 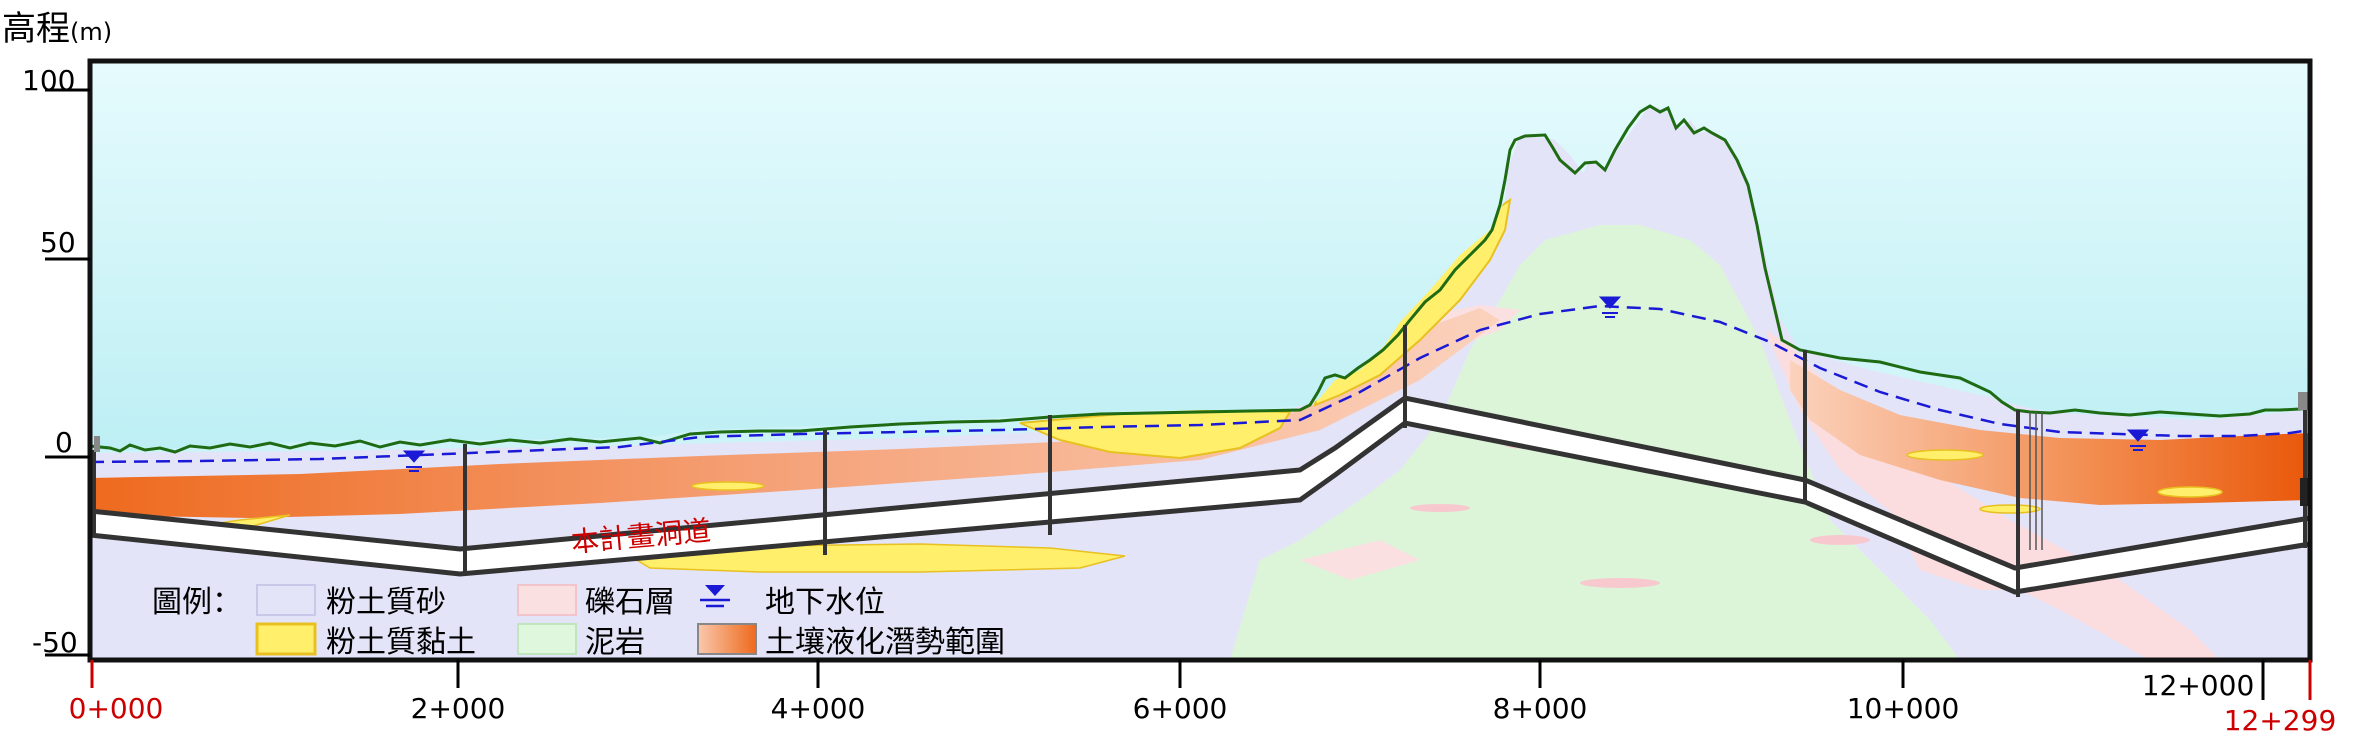 I want to click on x-tick-label: 0+000, so click(x=116, y=708).